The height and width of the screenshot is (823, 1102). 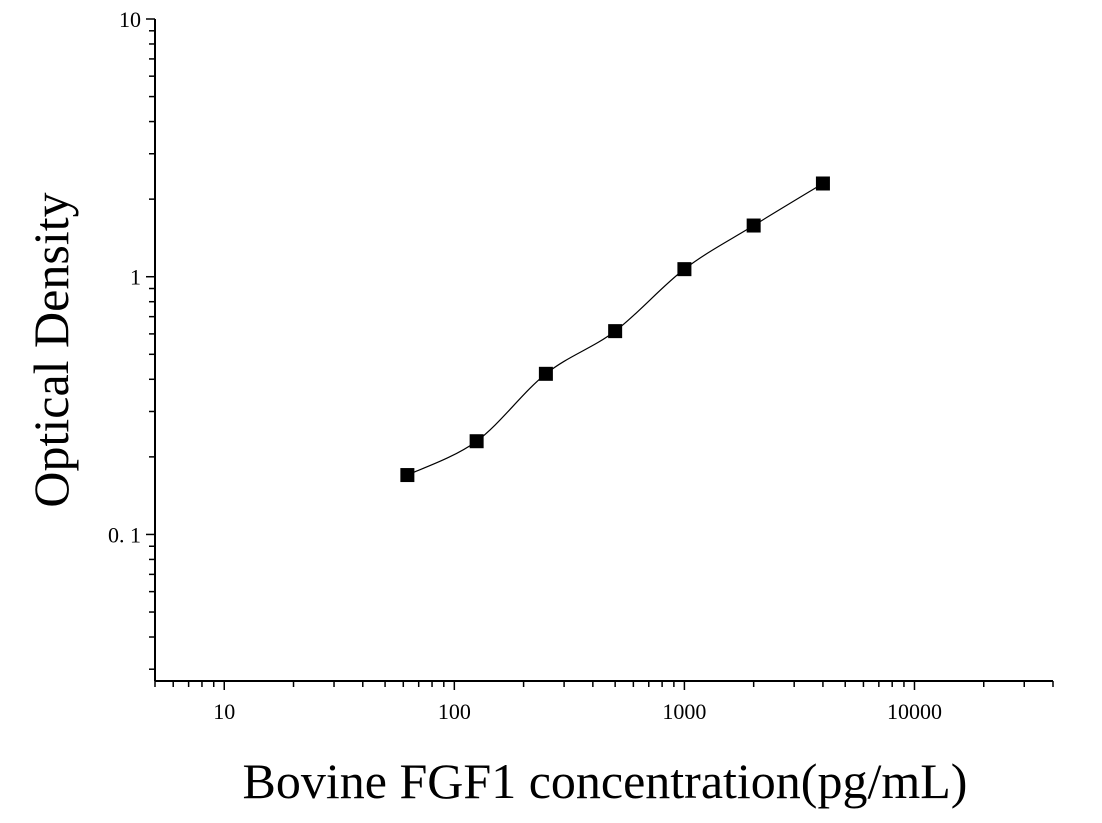 What do you see at coordinates (224, 711) in the screenshot?
I see `x-tick-label: 10` at bounding box center [224, 711].